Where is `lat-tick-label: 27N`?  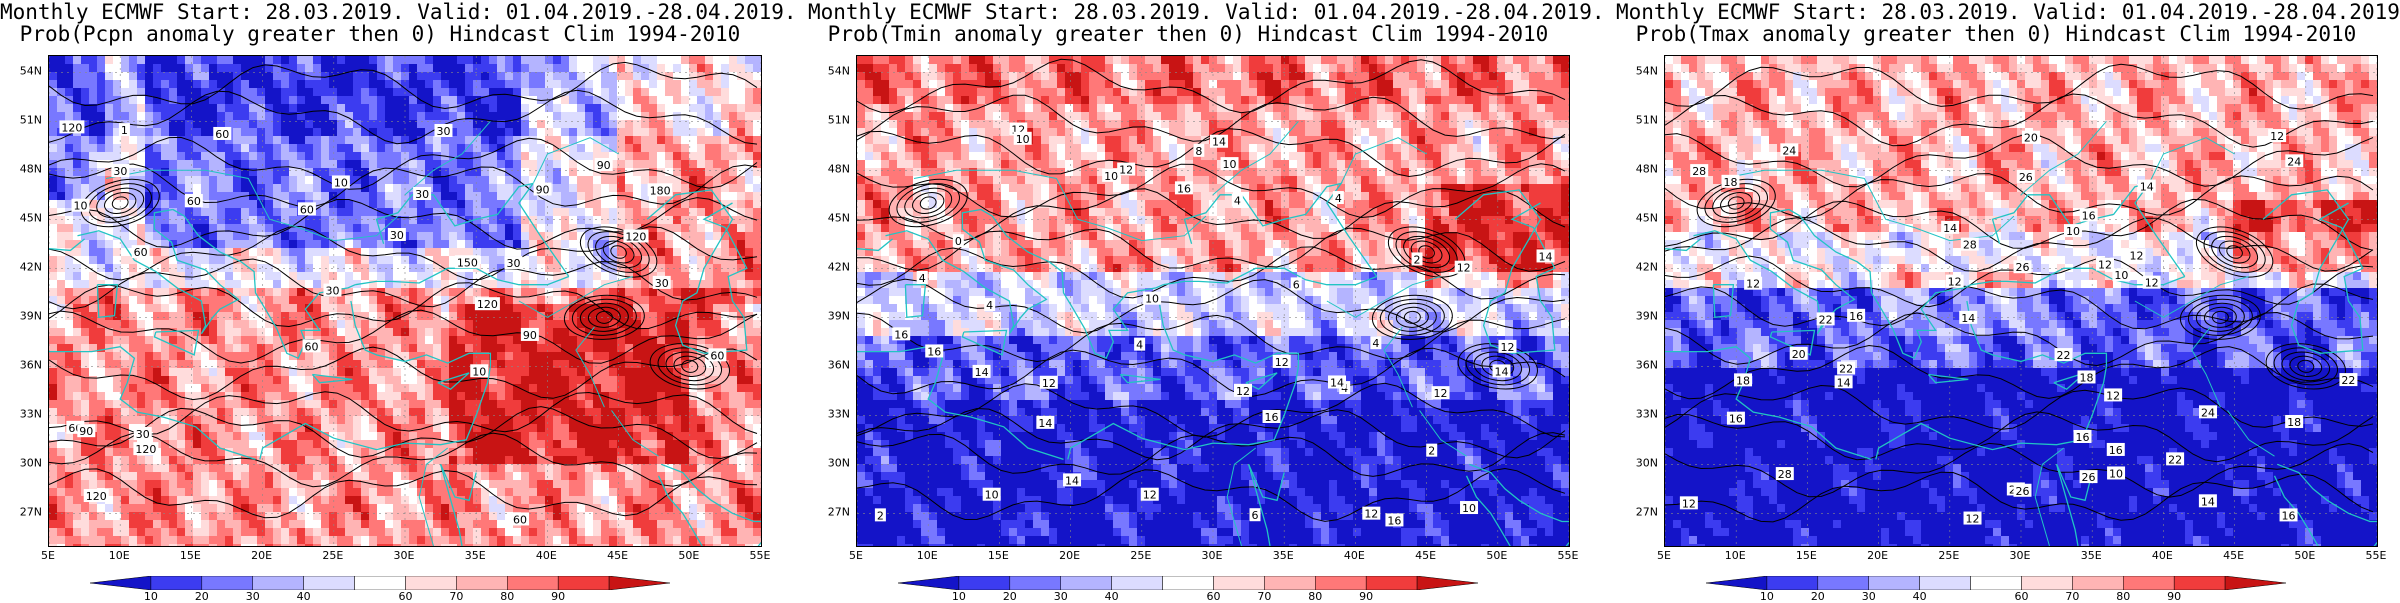
lat-tick-label: 27N is located at coordinates (30, 512).